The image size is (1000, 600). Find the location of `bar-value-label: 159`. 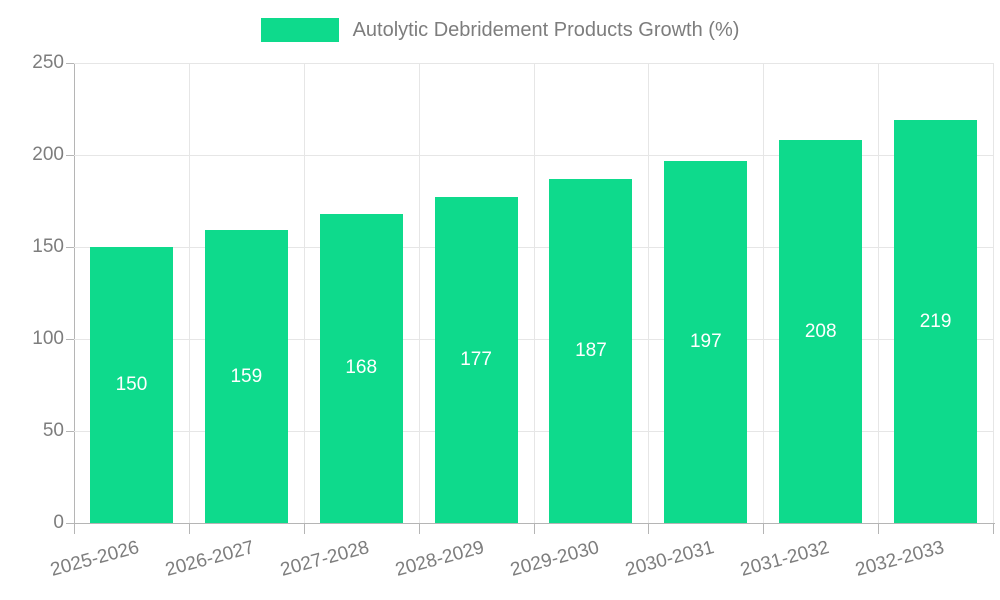

bar-value-label: 159 is located at coordinates (246, 376).